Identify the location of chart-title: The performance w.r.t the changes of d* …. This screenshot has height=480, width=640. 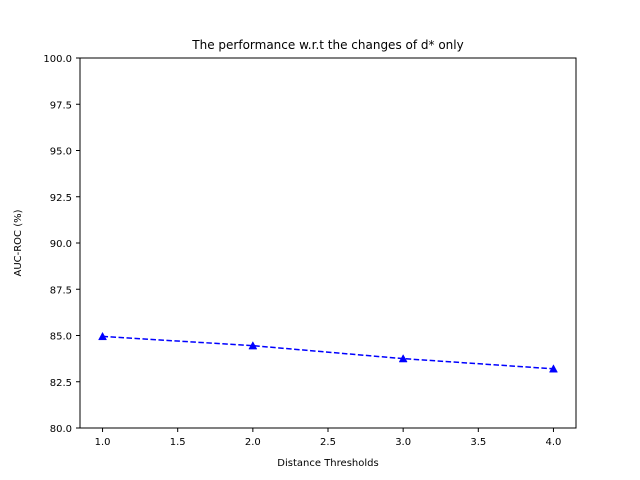
(327, 45).